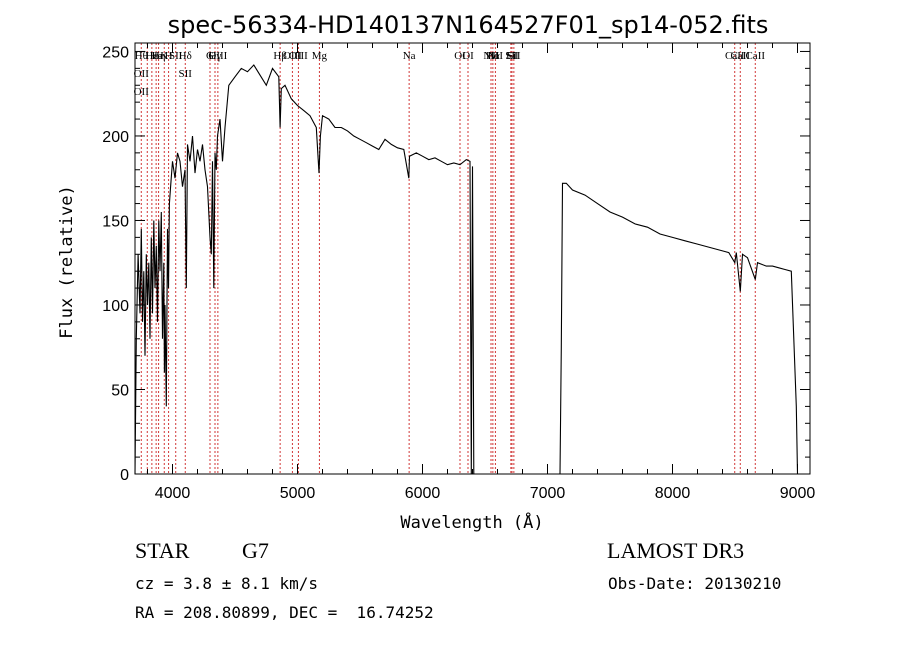  I want to click on y-tick-label: 0, so click(124, 475).